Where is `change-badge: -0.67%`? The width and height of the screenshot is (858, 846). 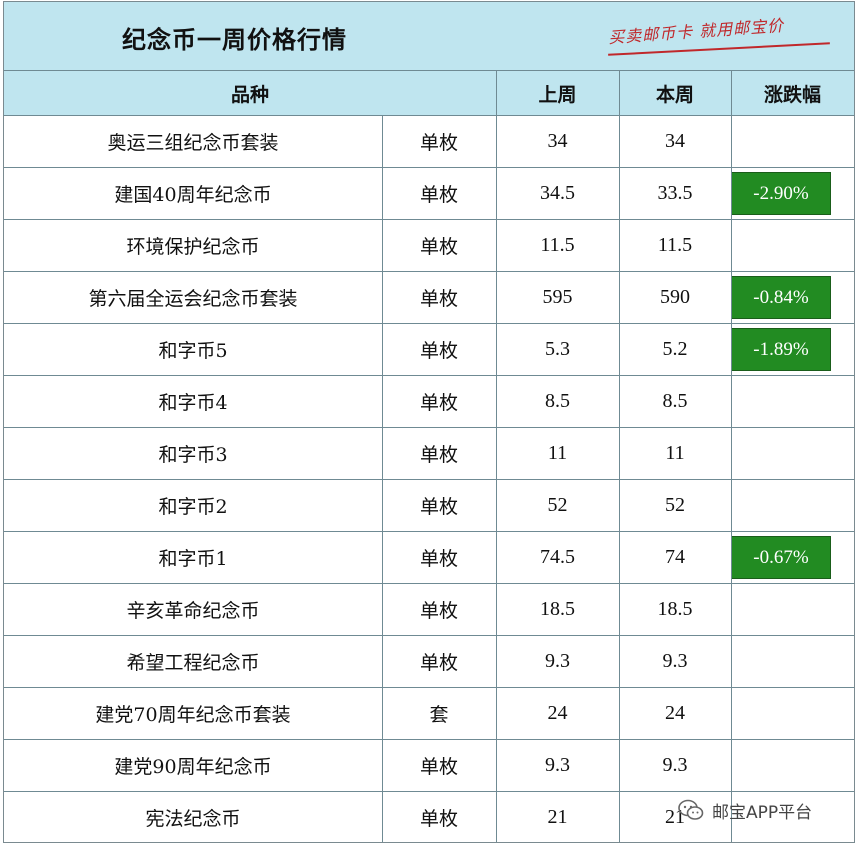
change-badge: -0.67% is located at coordinates (781, 557).